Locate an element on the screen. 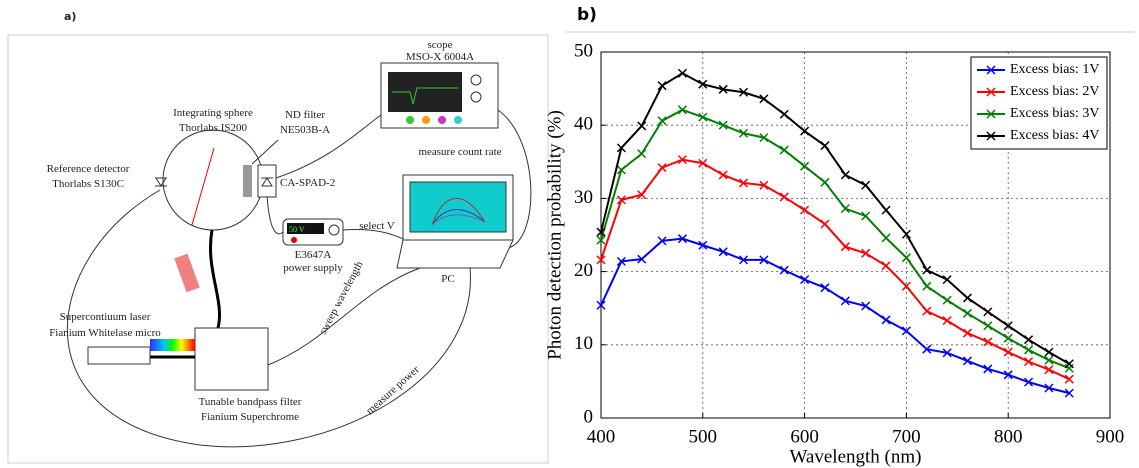 This screenshot has height=468, width=1139. label: CA-SPAD-2 is located at coordinates (307, 183).